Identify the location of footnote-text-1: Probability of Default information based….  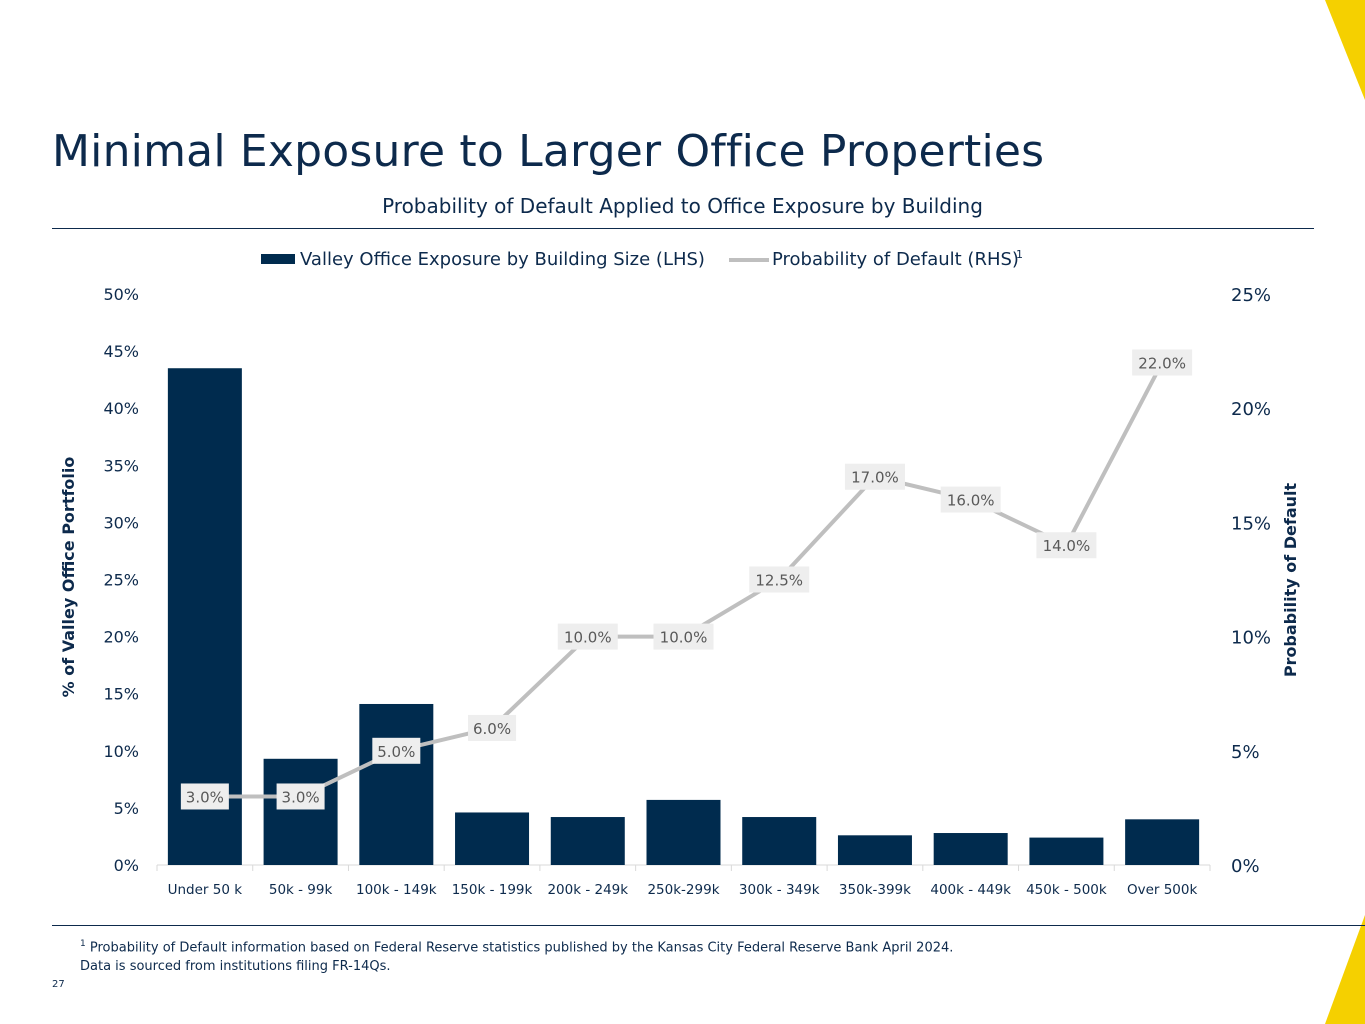
(521, 948).